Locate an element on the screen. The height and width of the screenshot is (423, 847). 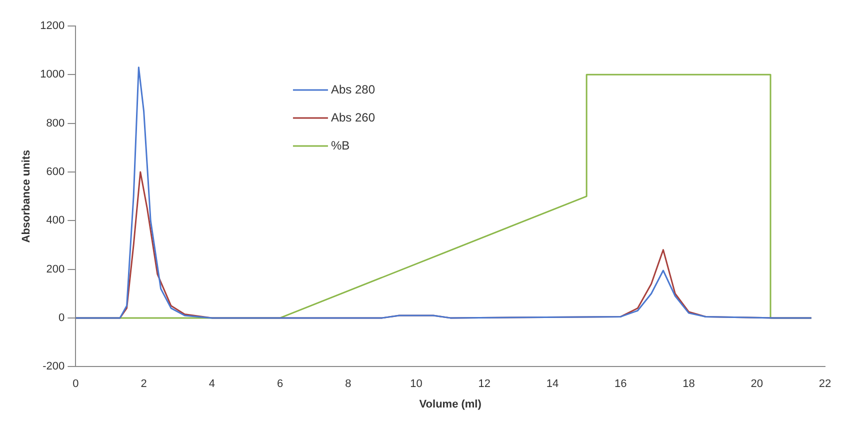
x-tick-label: 4 is located at coordinates (211, 384).